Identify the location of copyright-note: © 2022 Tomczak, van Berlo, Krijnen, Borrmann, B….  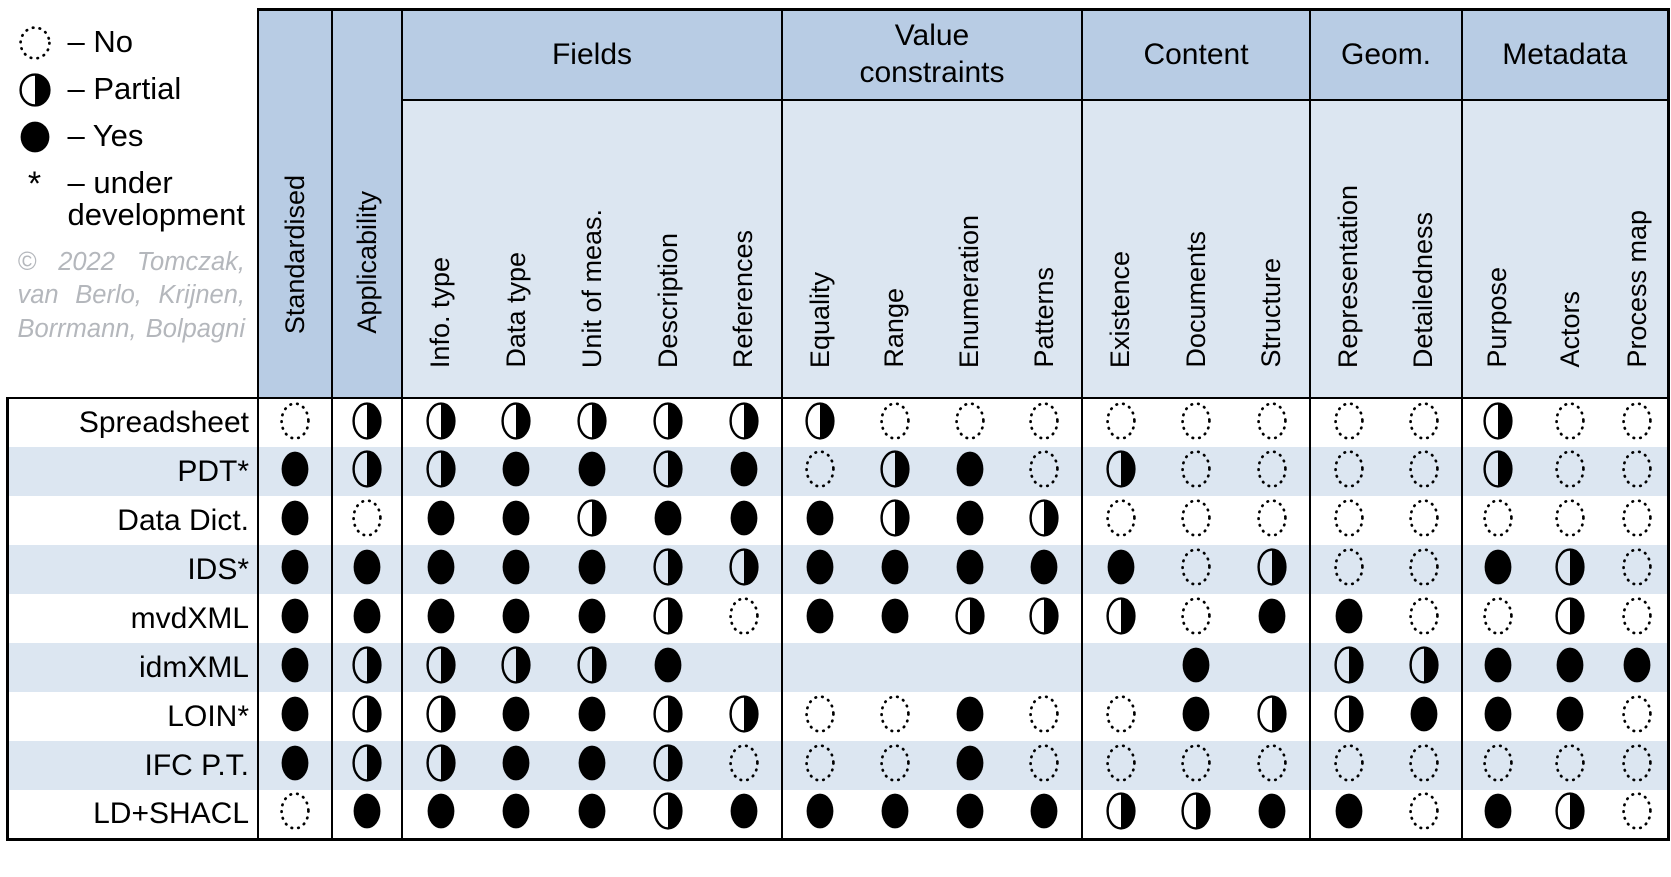
(131, 295).